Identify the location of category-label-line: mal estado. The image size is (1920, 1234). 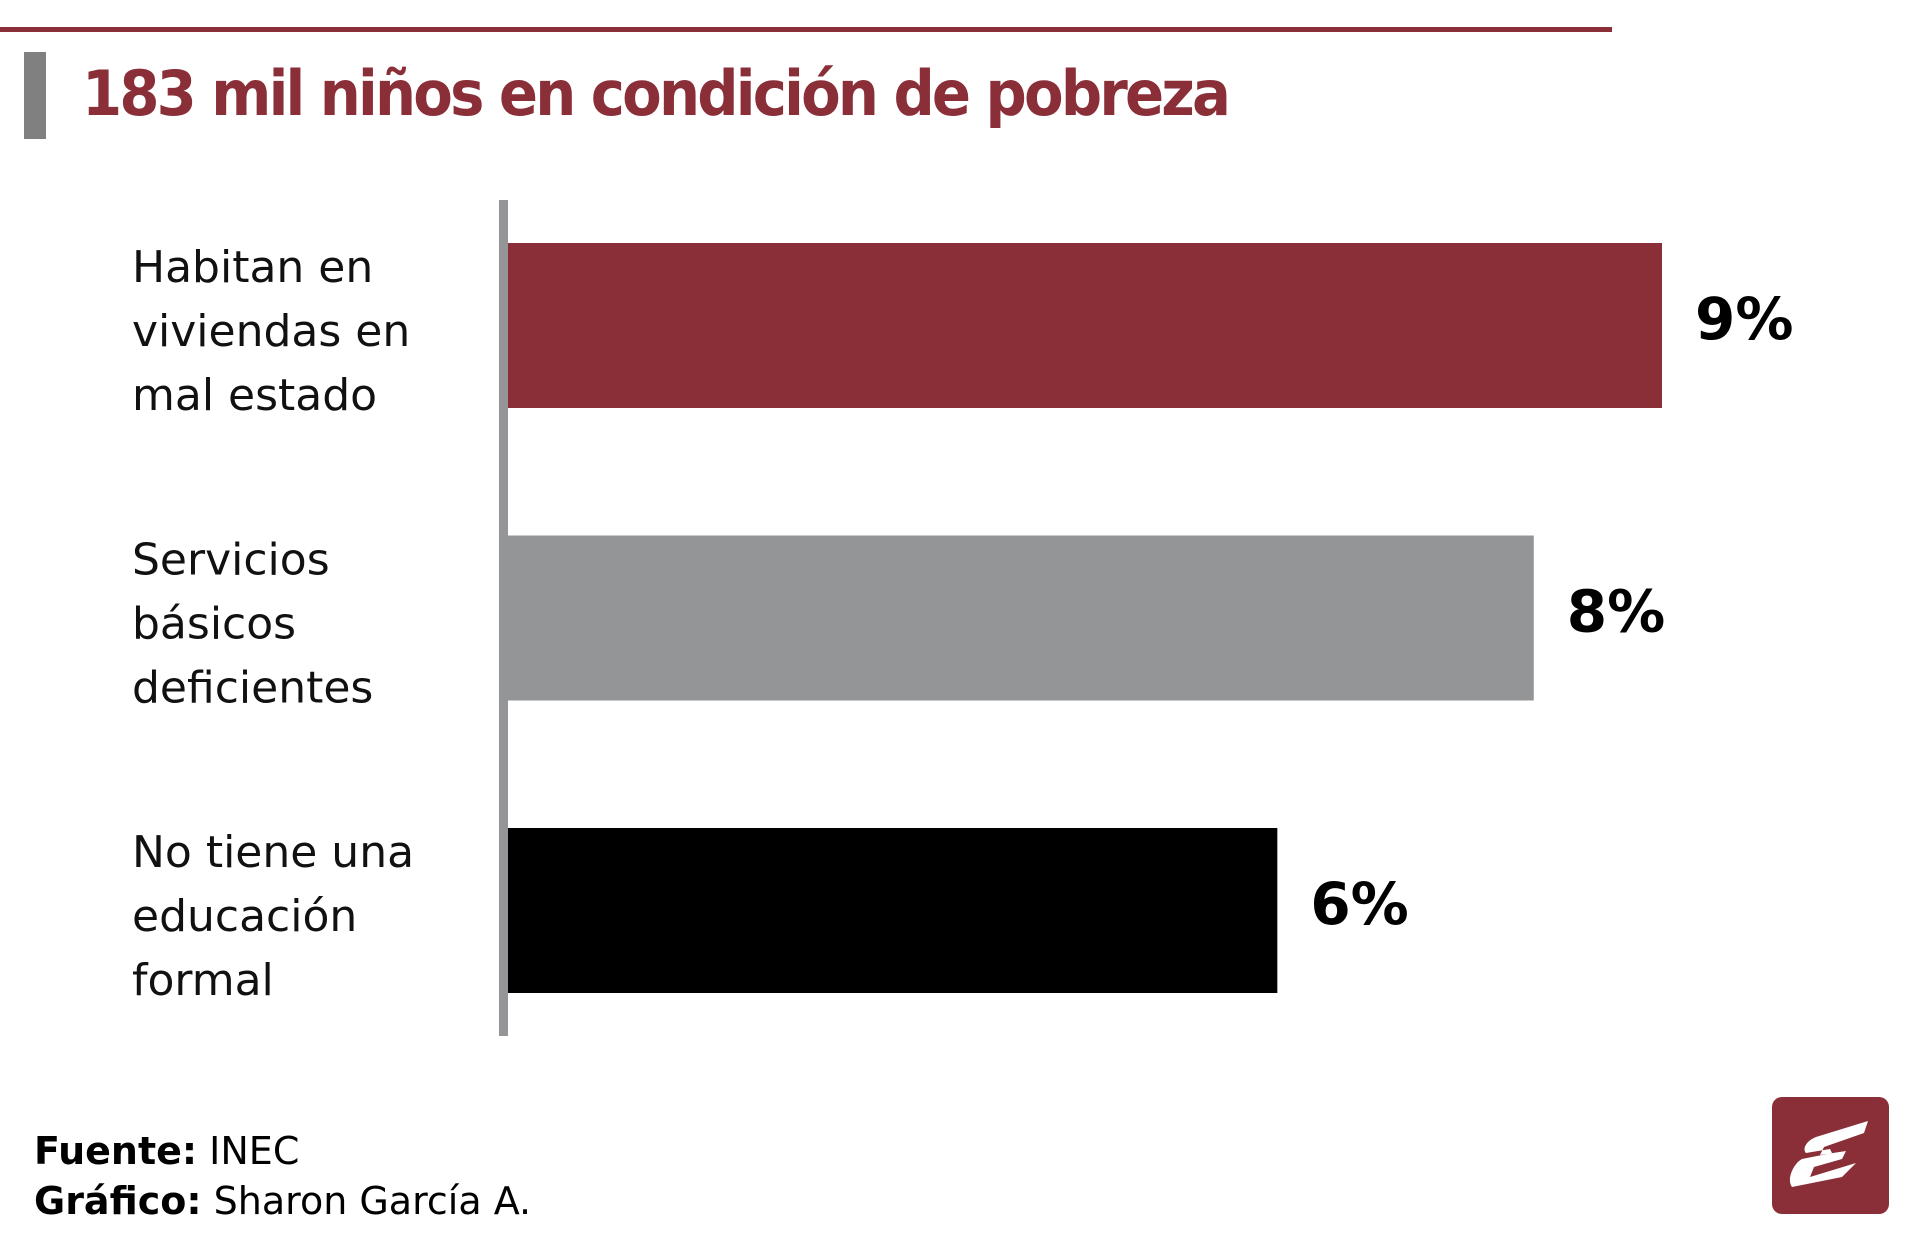
(254, 395).